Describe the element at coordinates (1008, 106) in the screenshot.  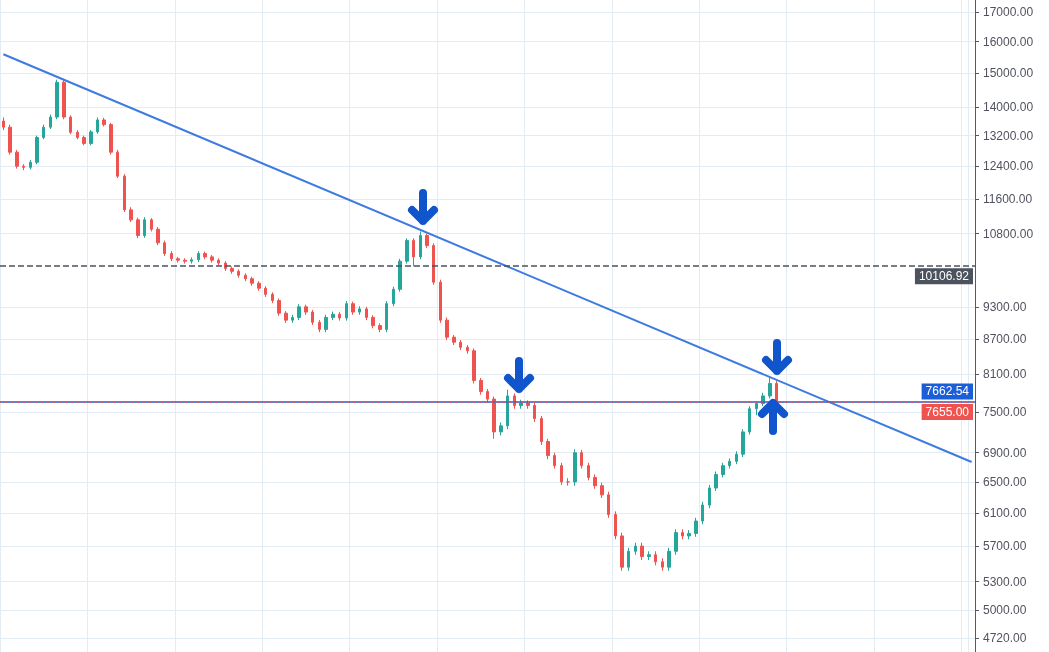
I see `y-tick-label: 14000.00` at that location.